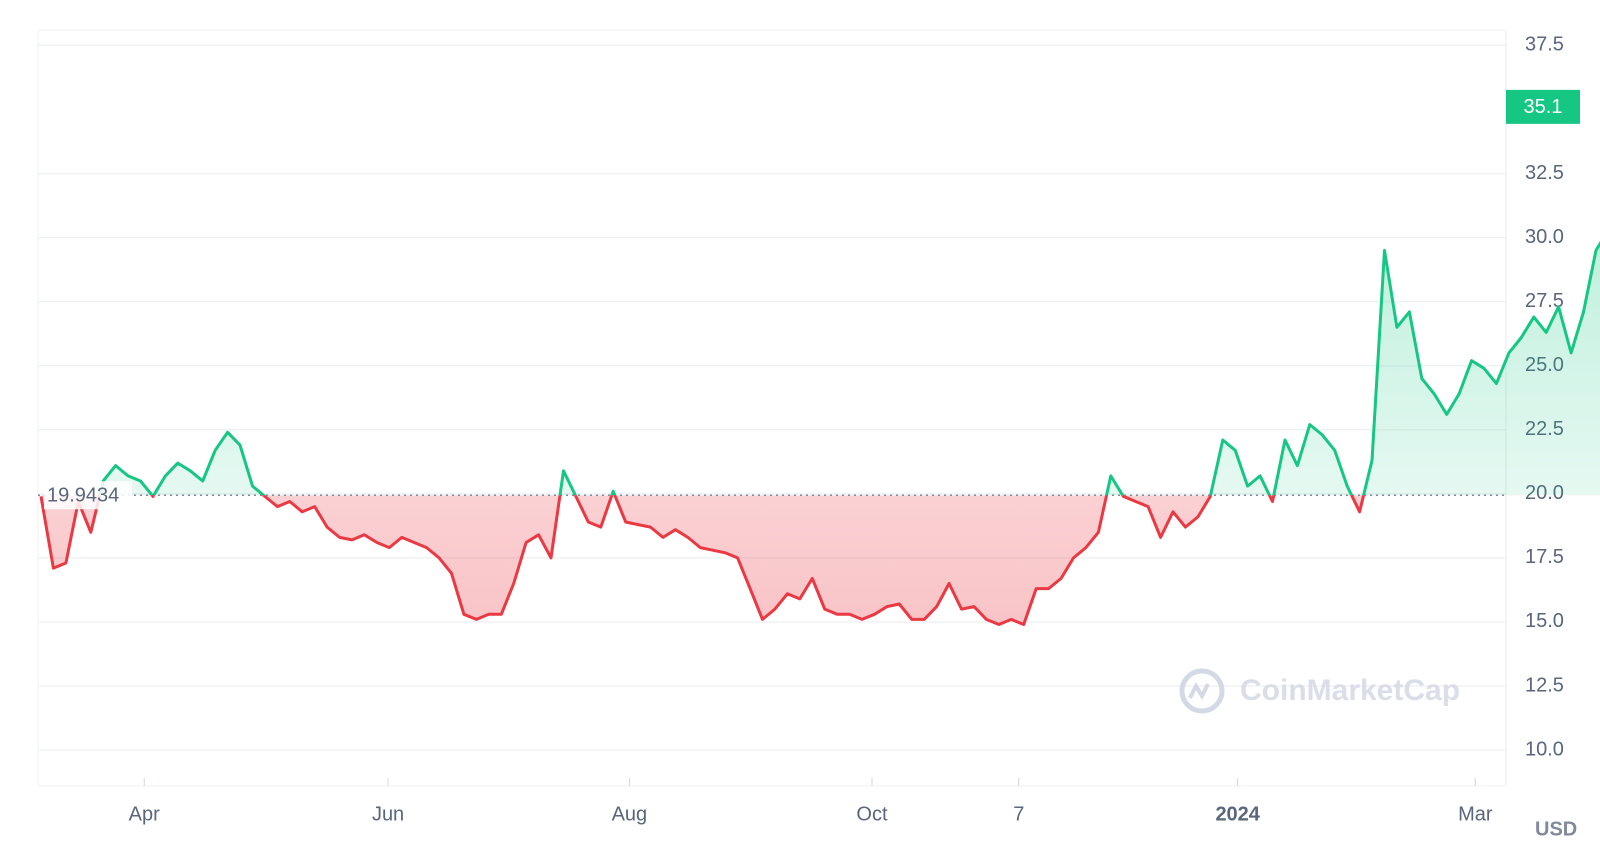  I want to click on watermark: CoinMarketCap, so click(1319, 691).